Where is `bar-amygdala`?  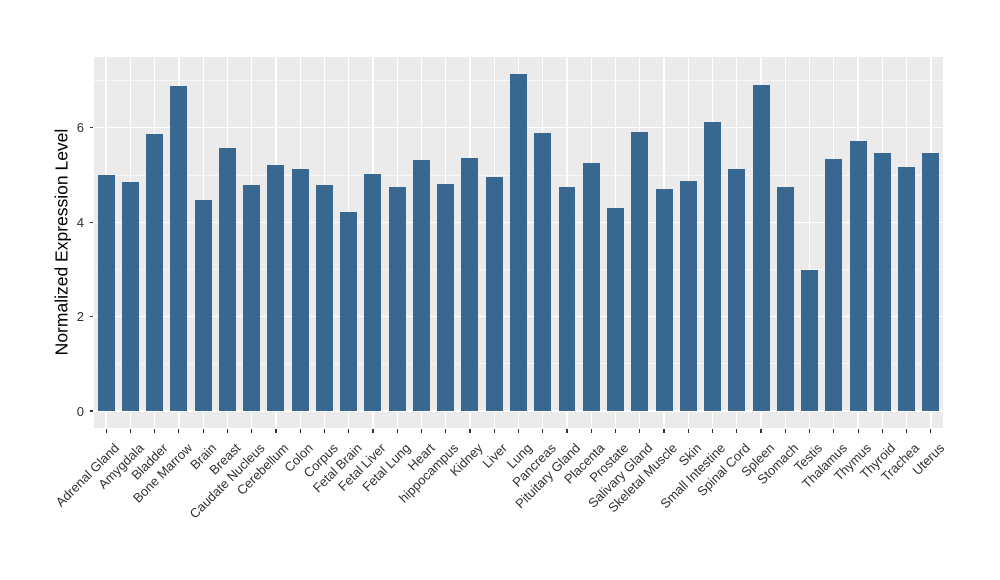 bar-amygdala is located at coordinates (130, 296).